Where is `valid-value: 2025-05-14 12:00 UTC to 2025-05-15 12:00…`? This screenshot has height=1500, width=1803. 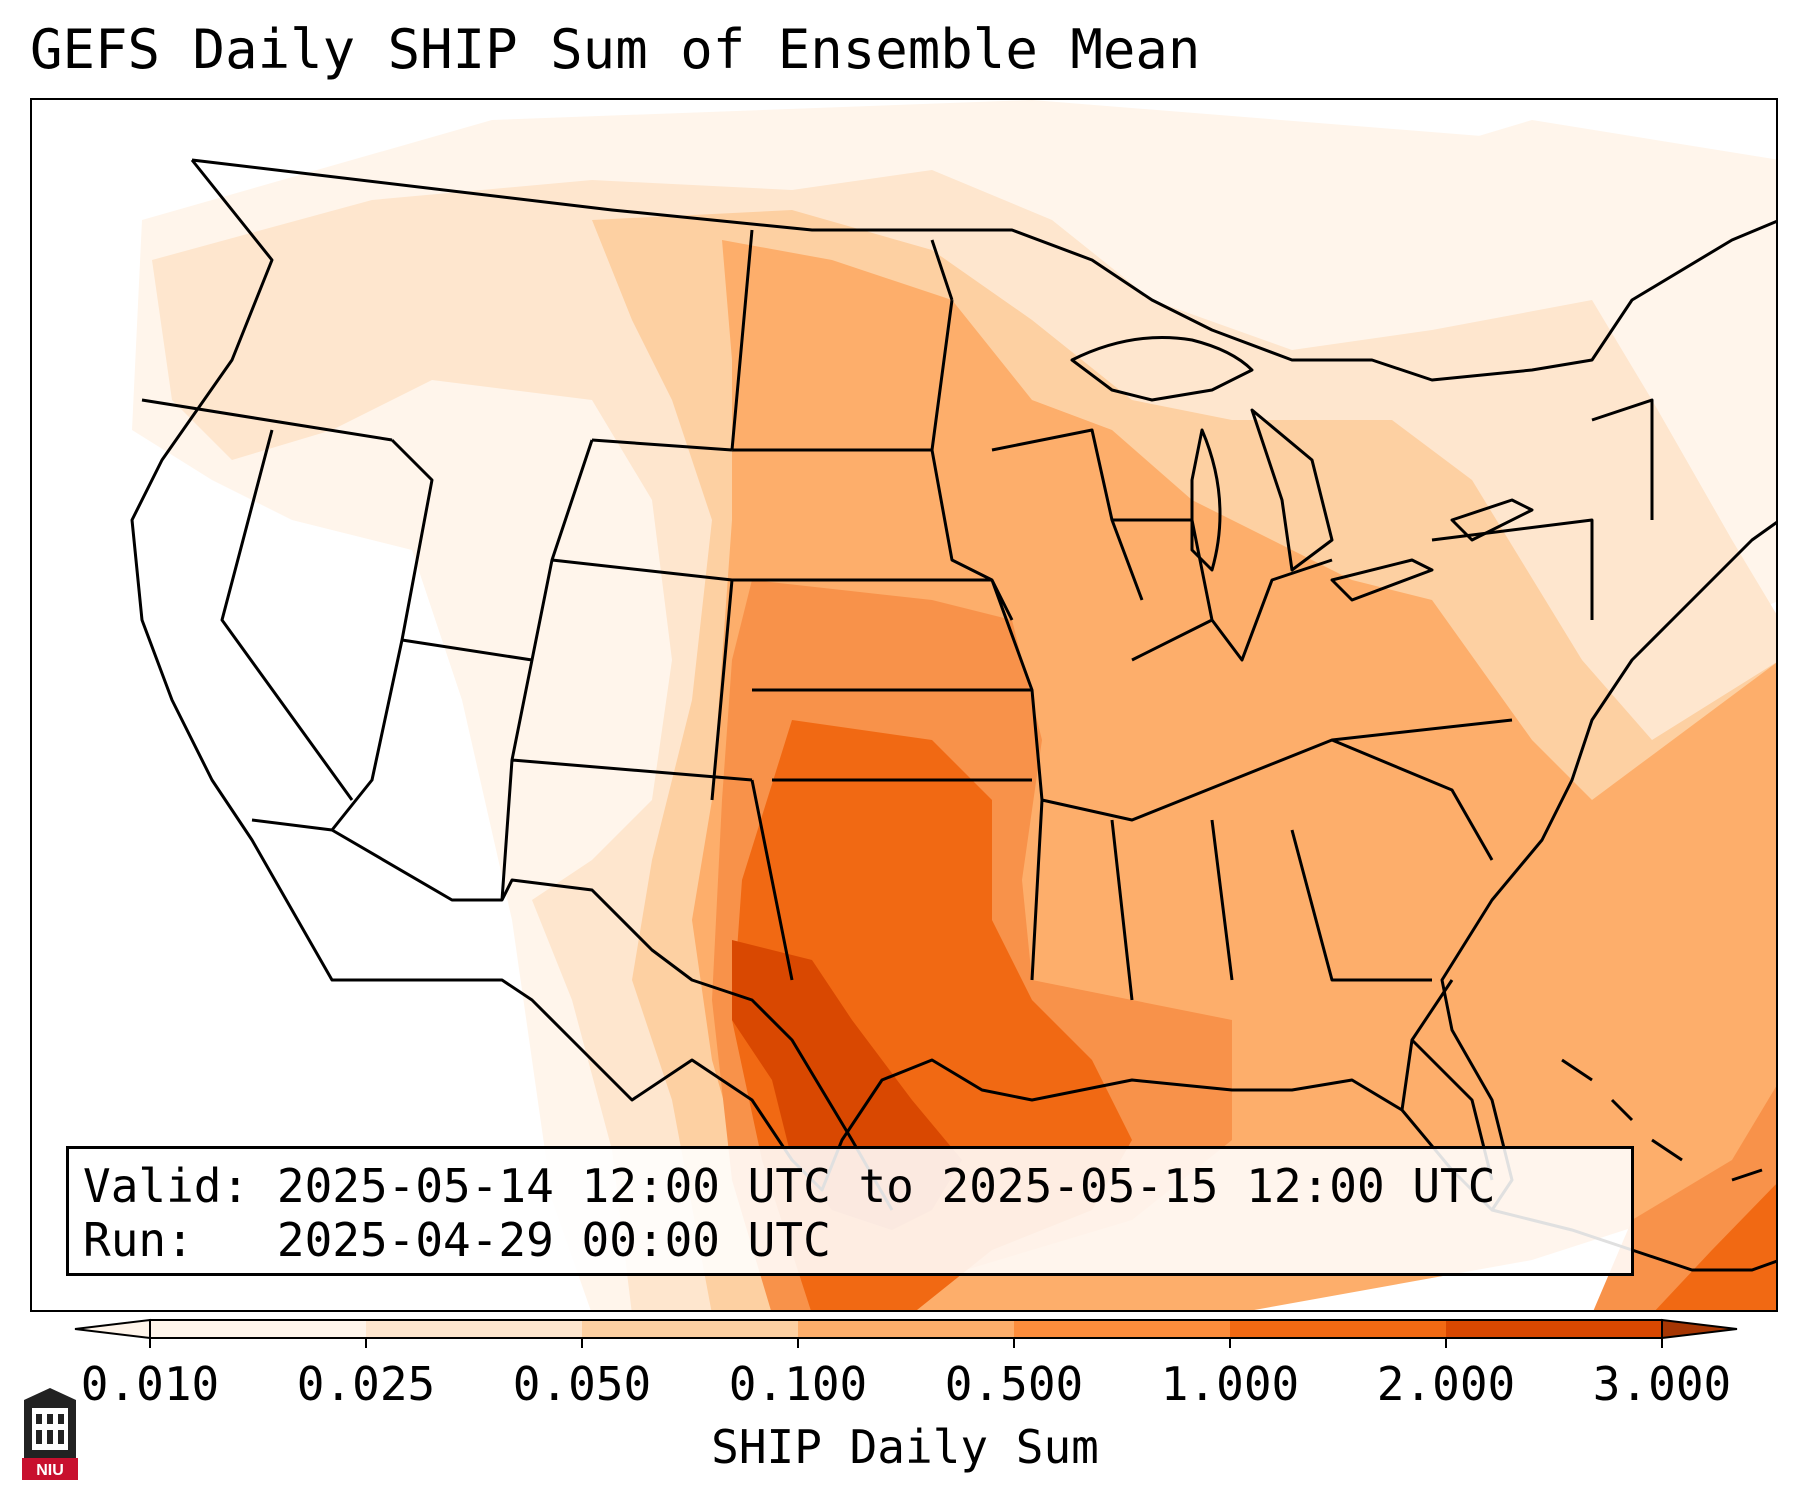
valid-value: 2025-05-14 12:00 UTC to 2025-05-15 12:00… is located at coordinates (886, 1186).